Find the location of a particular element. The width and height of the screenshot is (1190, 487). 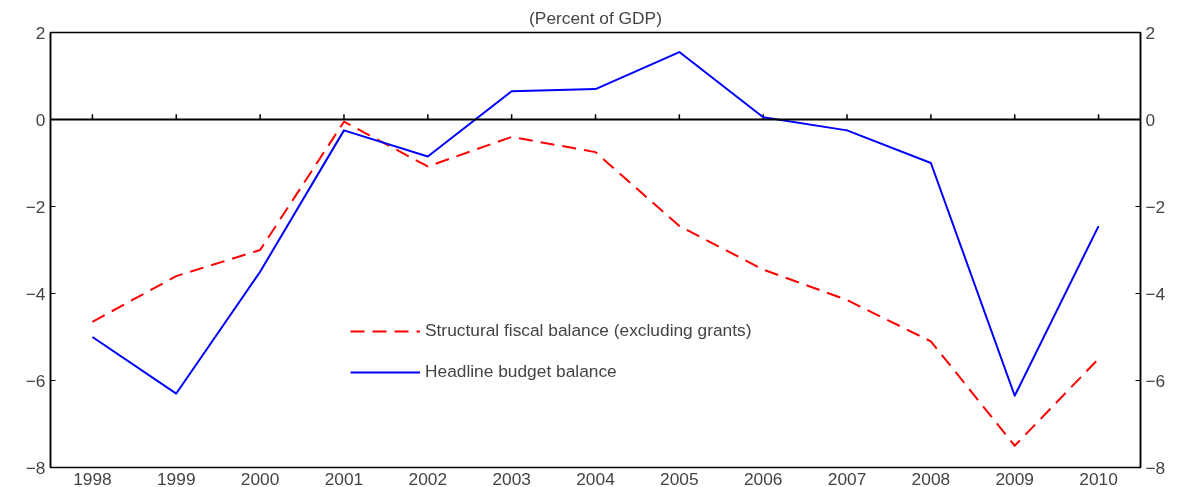

y2-tick-label: 2 is located at coordinates (1150, 32).